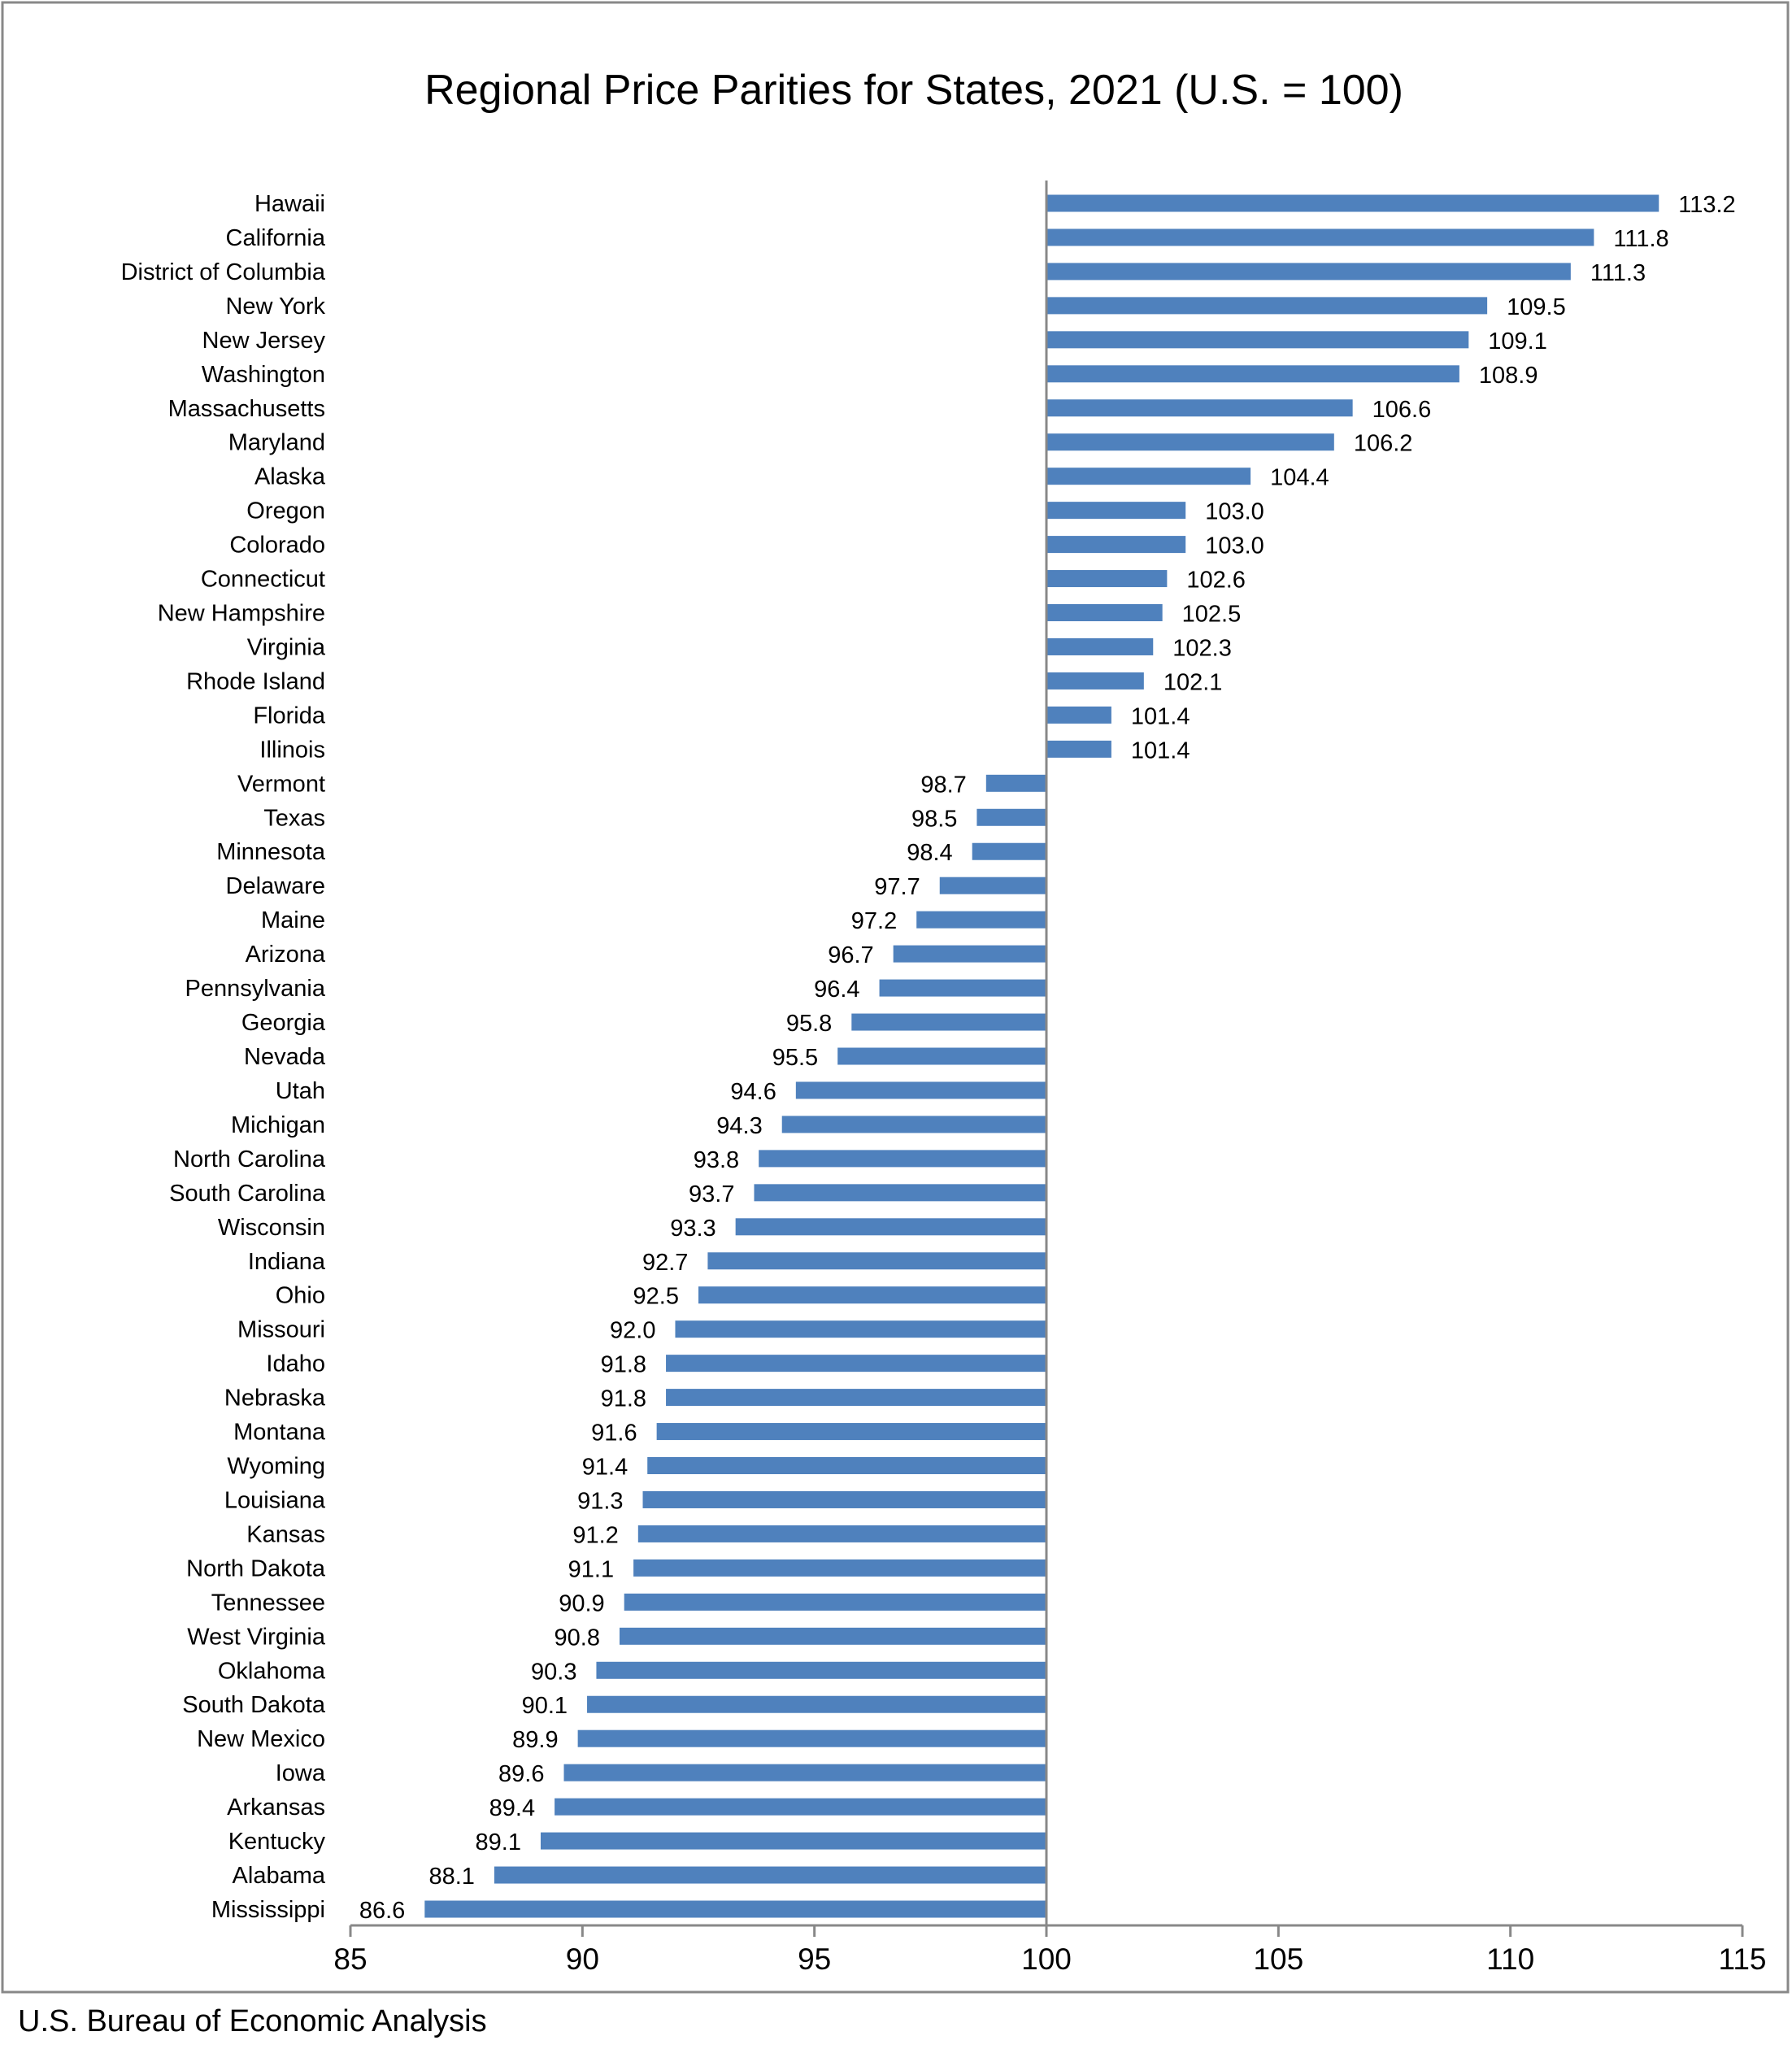 The height and width of the screenshot is (2049, 1792). Describe the element at coordinates (874, 921) in the screenshot. I see `data-label: 97.2` at that location.